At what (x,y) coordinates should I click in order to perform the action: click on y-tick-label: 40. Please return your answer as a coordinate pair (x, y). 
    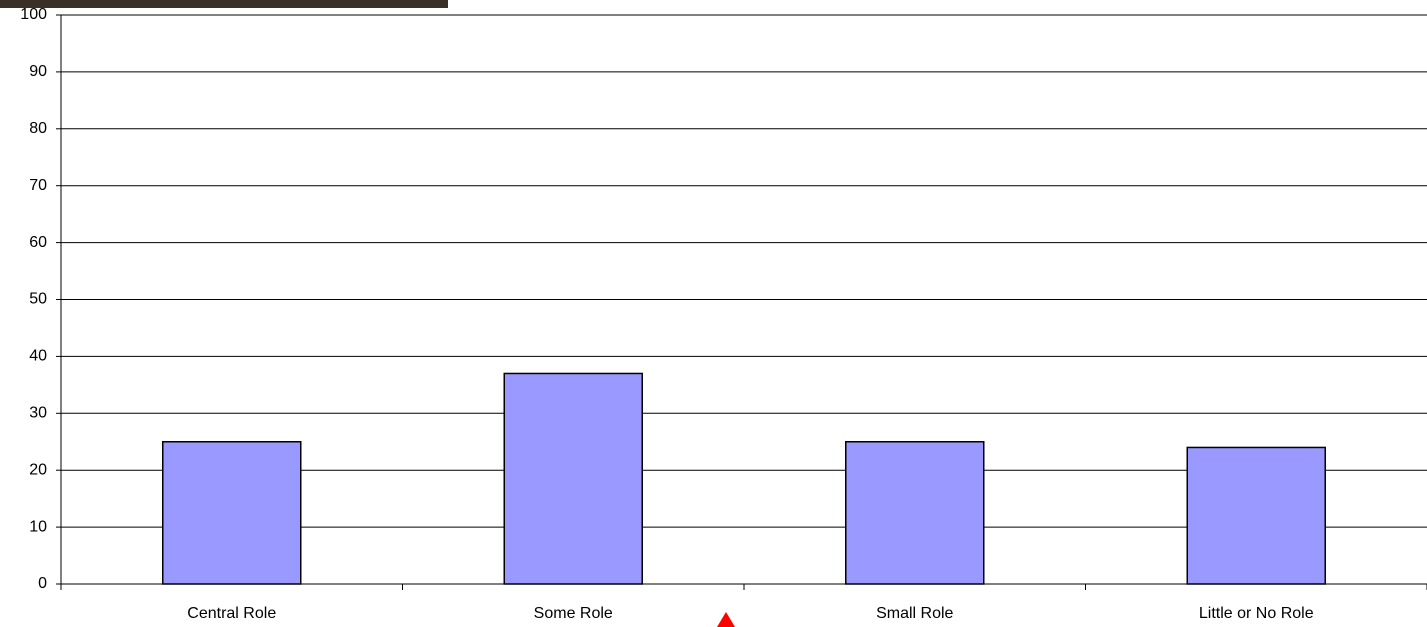
    Looking at the image, I should click on (38, 356).